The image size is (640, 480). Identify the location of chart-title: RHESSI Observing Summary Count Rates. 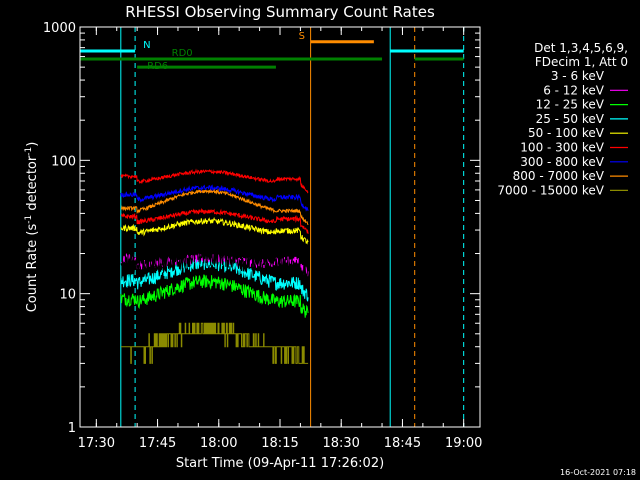
(280, 12).